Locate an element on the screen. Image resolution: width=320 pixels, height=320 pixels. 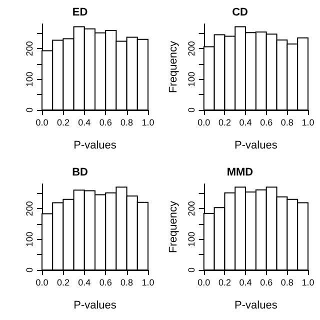
chart-title: CD is located at coordinates (240, 12).